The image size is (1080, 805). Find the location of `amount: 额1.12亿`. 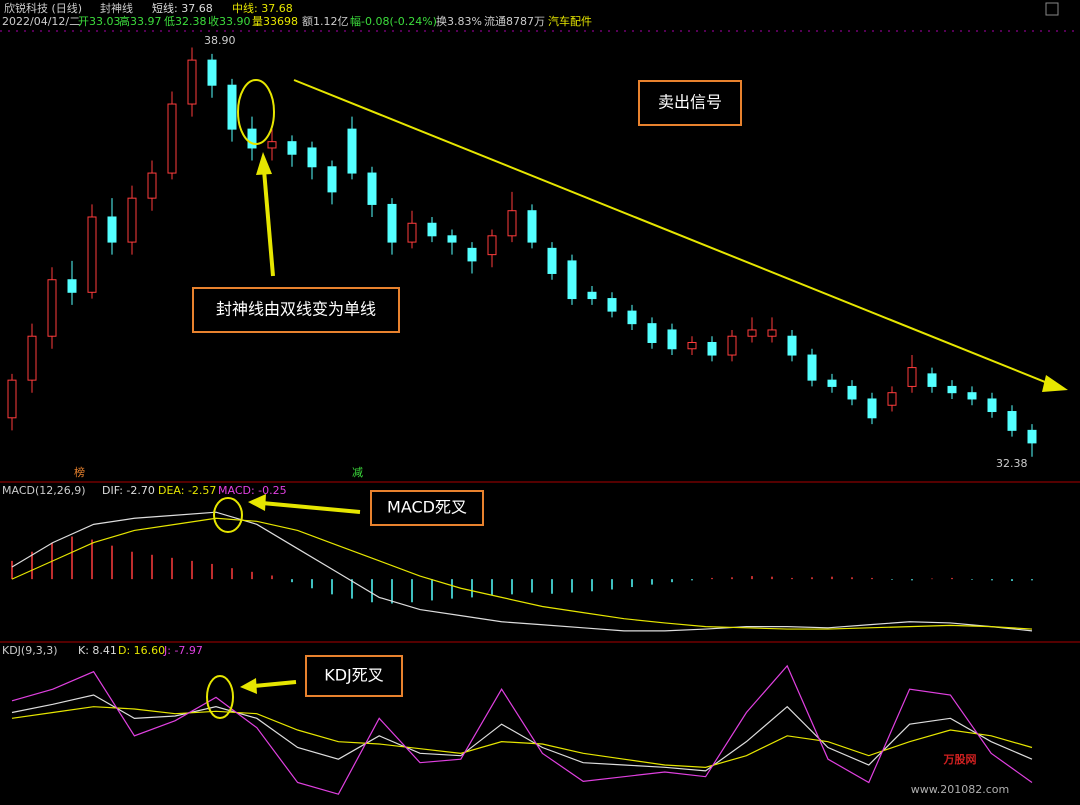

amount: 额1.12亿 is located at coordinates (325, 21).